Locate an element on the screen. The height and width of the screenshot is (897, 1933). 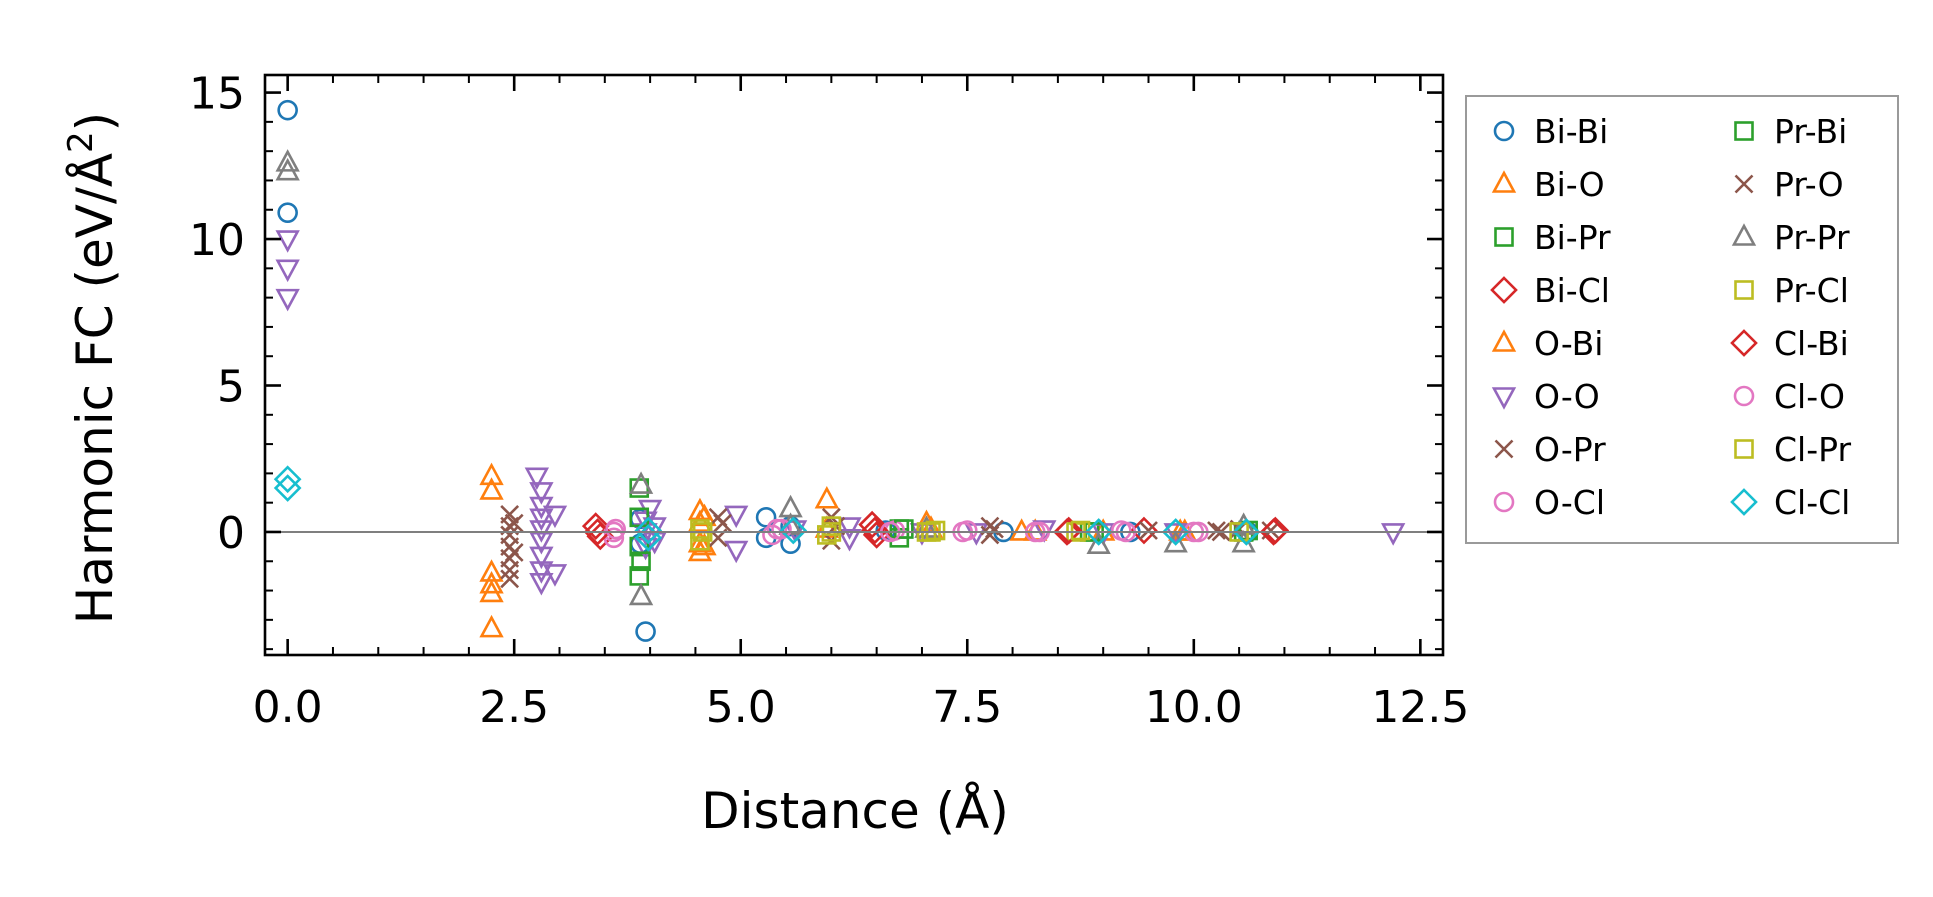
legend-item: Pr-Pr is located at coordinates (1790, 237).